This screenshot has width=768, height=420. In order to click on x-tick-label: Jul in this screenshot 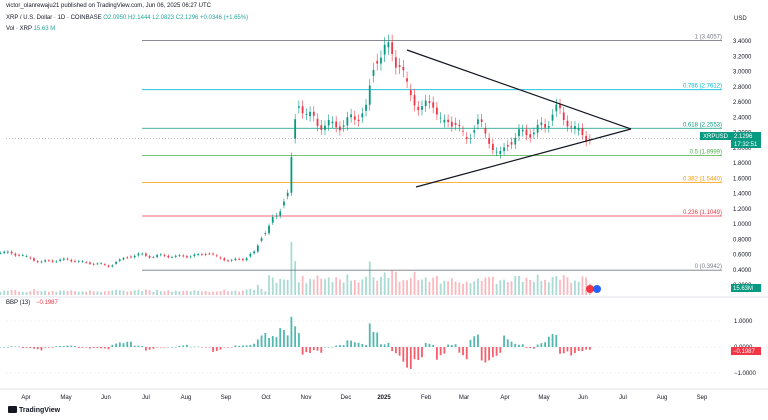, I will do `click(146, 398)`.